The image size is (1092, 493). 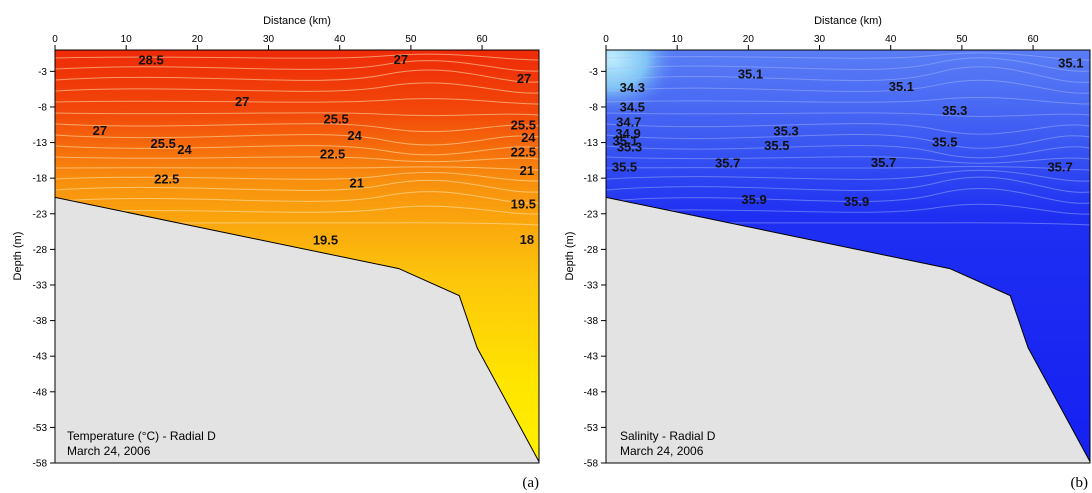 What do you see at coordinates (40, 214) in the screenshot?
I see `y-tick-label: -23` at bounding box center [40, 214].